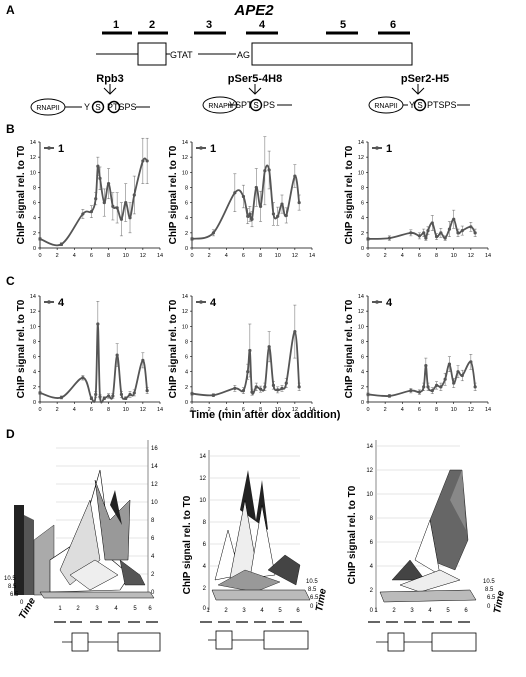 This screenshot has height=677, width=526. Describe the element at coordinates (372, 567) in the screenshot. I see `svg-text: 4` at that location.